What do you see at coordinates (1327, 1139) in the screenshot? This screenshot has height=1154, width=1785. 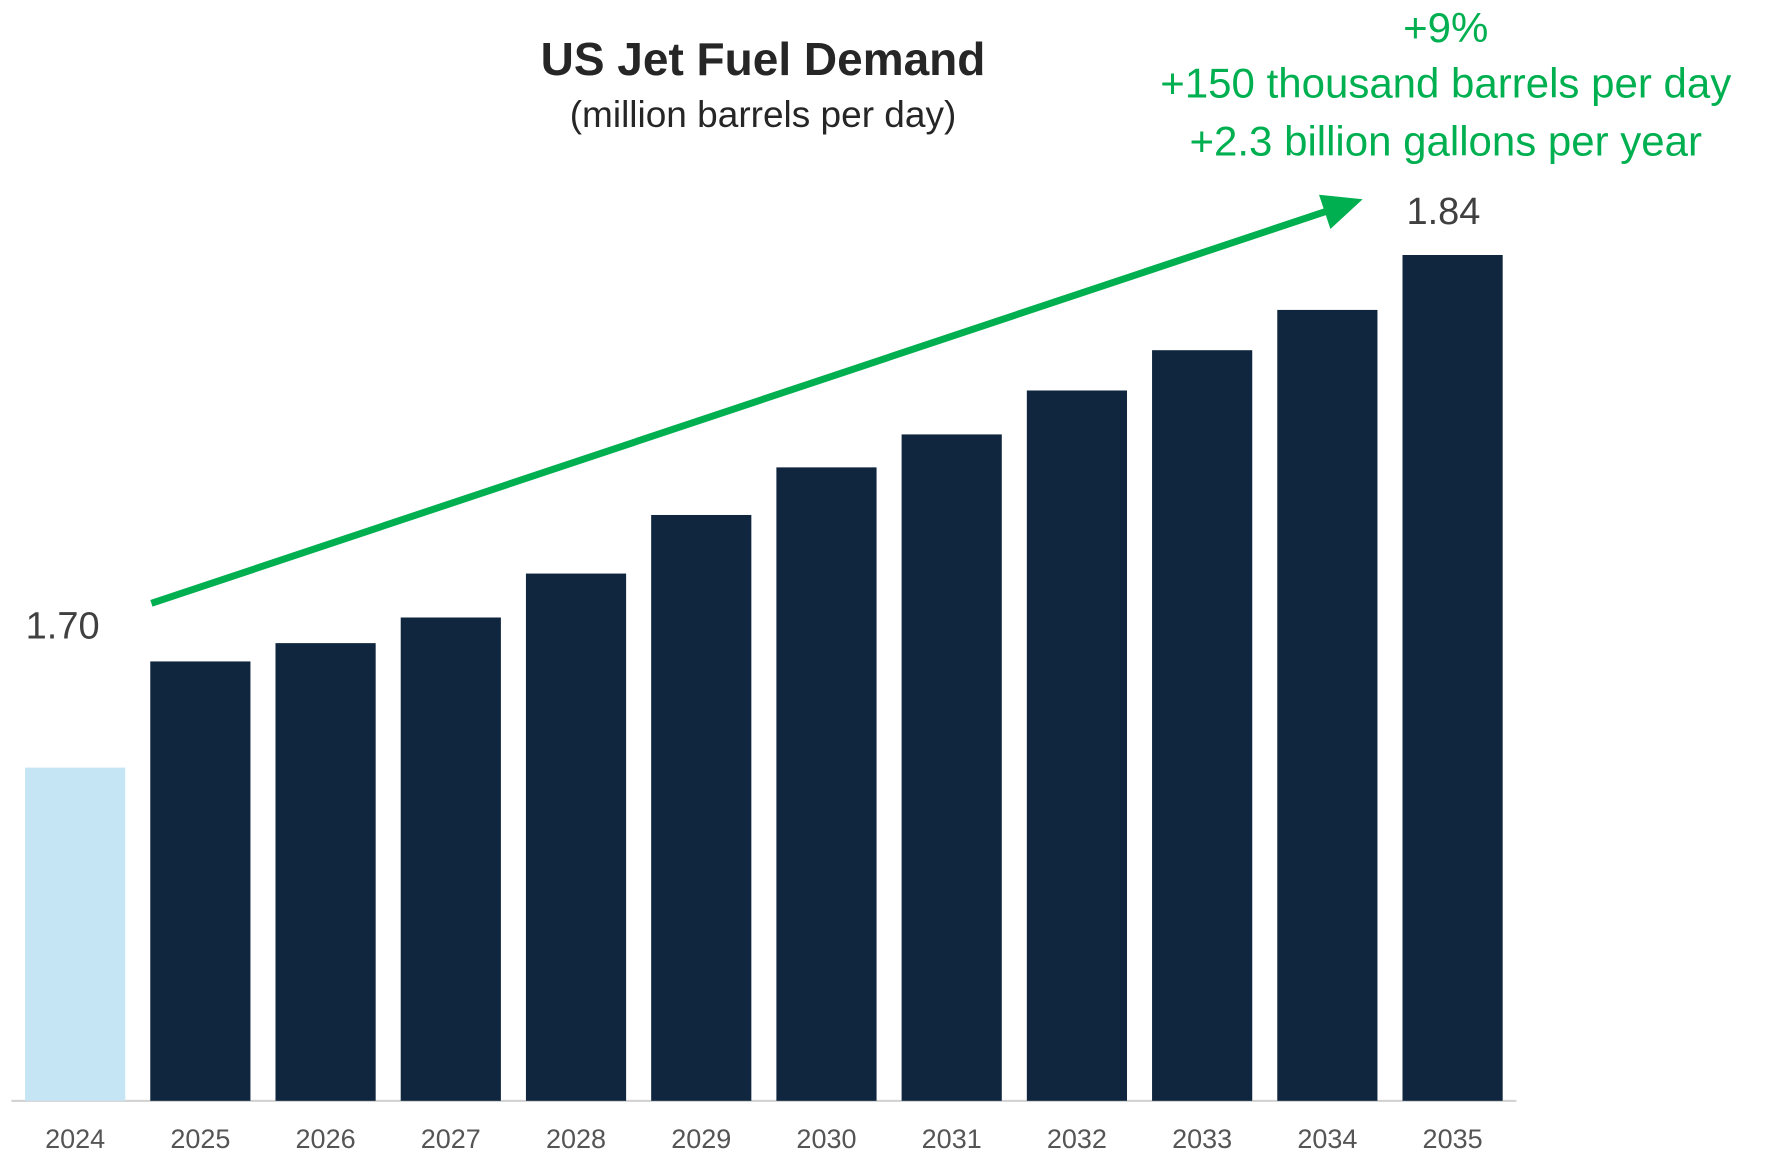 I see `x-tick-label: 2034` at bounding box center [1327, 1139].